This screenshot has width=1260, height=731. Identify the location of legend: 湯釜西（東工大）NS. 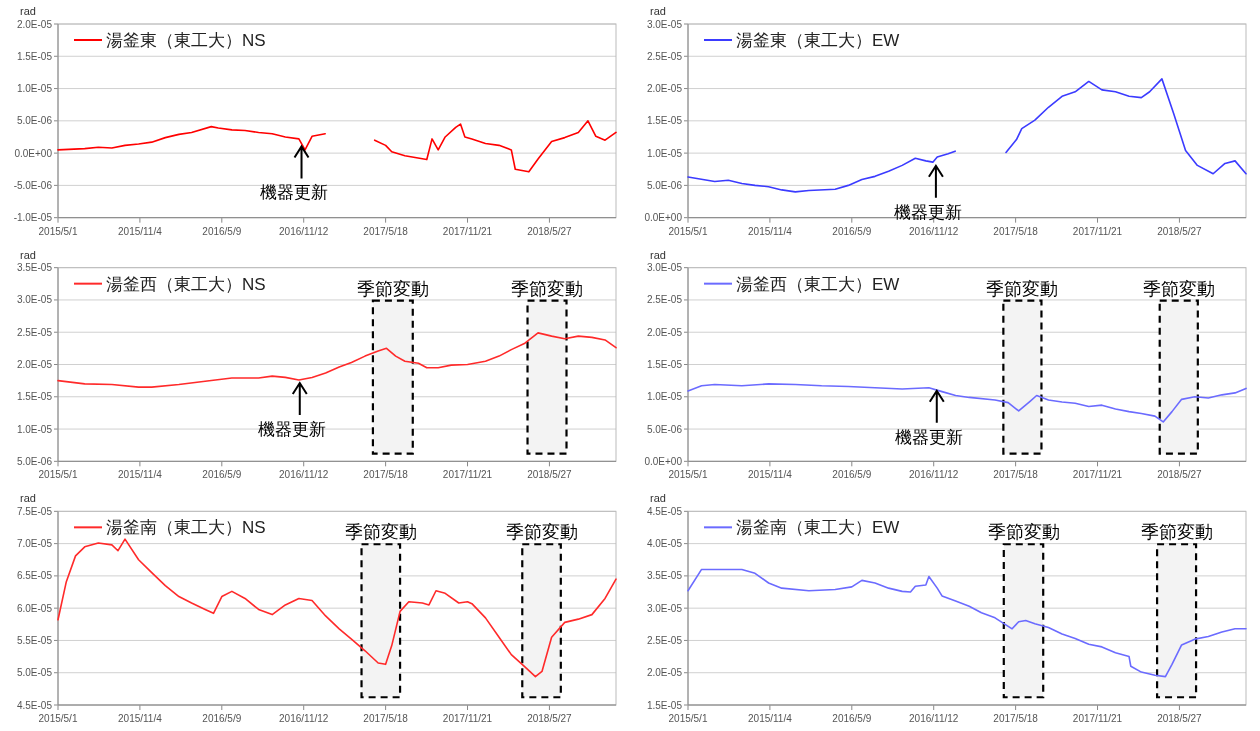
(169, 284).